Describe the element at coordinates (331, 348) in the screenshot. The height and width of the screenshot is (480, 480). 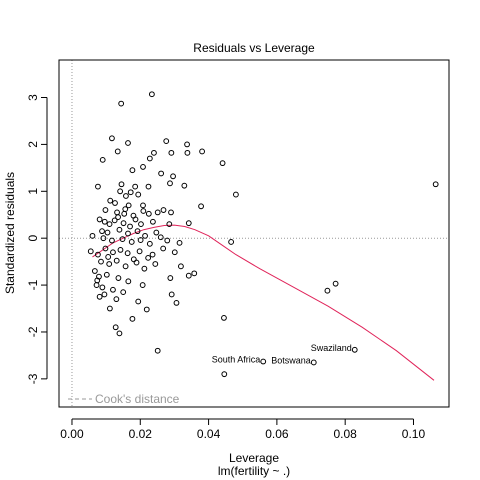
I see `point-label: Swaziland` at that location.